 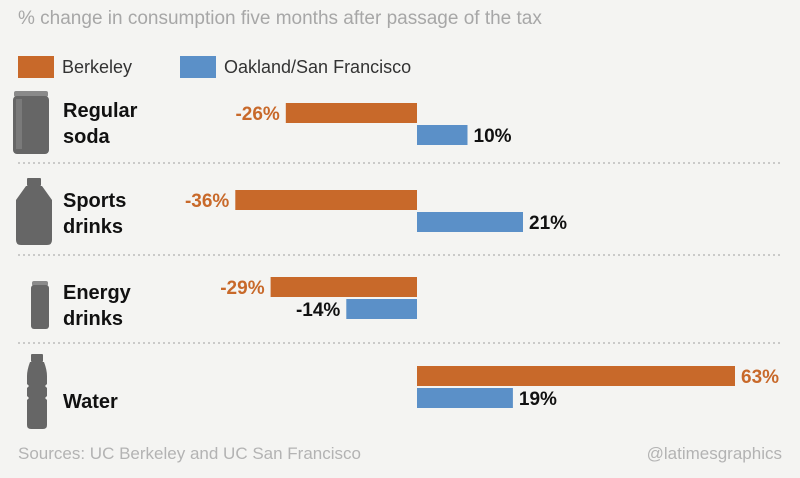 What do you see at coordinates (760, 377) in the screenshot?
I see `value-label-berkeley-water: 63%` at bounding box center [760, 377].